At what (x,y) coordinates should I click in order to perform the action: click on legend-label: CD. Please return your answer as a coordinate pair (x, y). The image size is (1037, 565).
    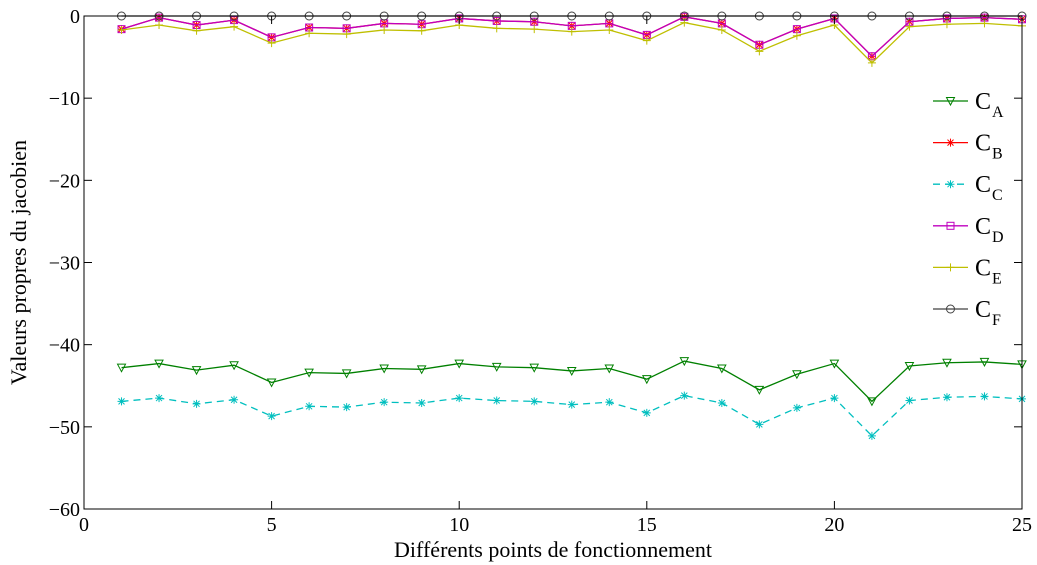
    Looking at the image, I should click on (989, 230).